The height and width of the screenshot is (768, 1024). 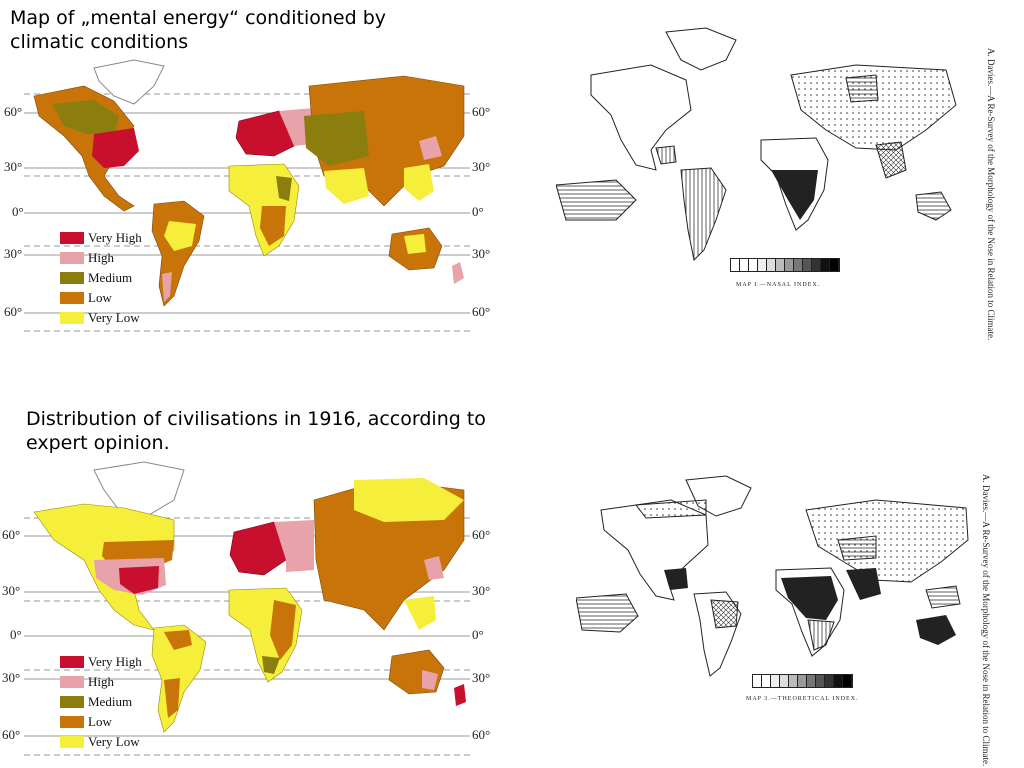 What do you see at coordinates (887, 541) in the screenshot?
I see `eurasia-dotted` at bounding box center [887, 541].